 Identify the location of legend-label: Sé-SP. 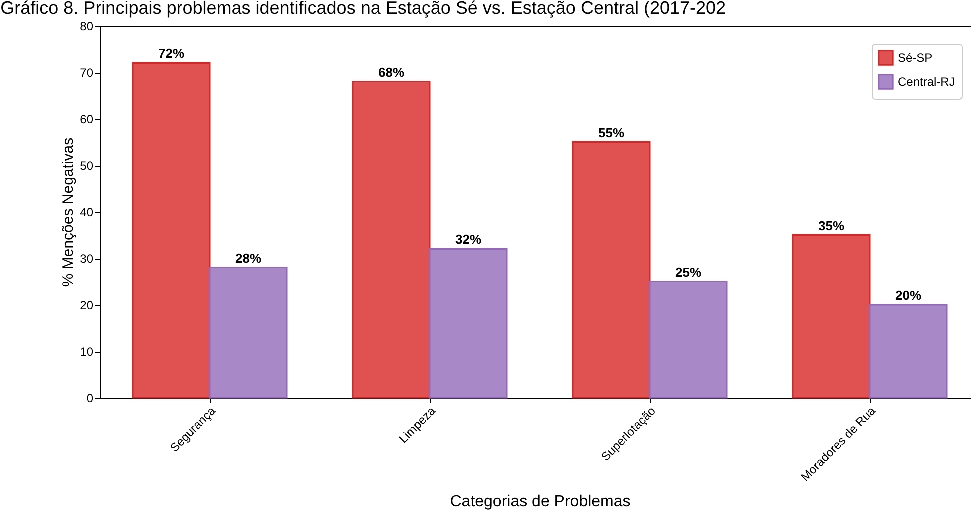
(915, 58).